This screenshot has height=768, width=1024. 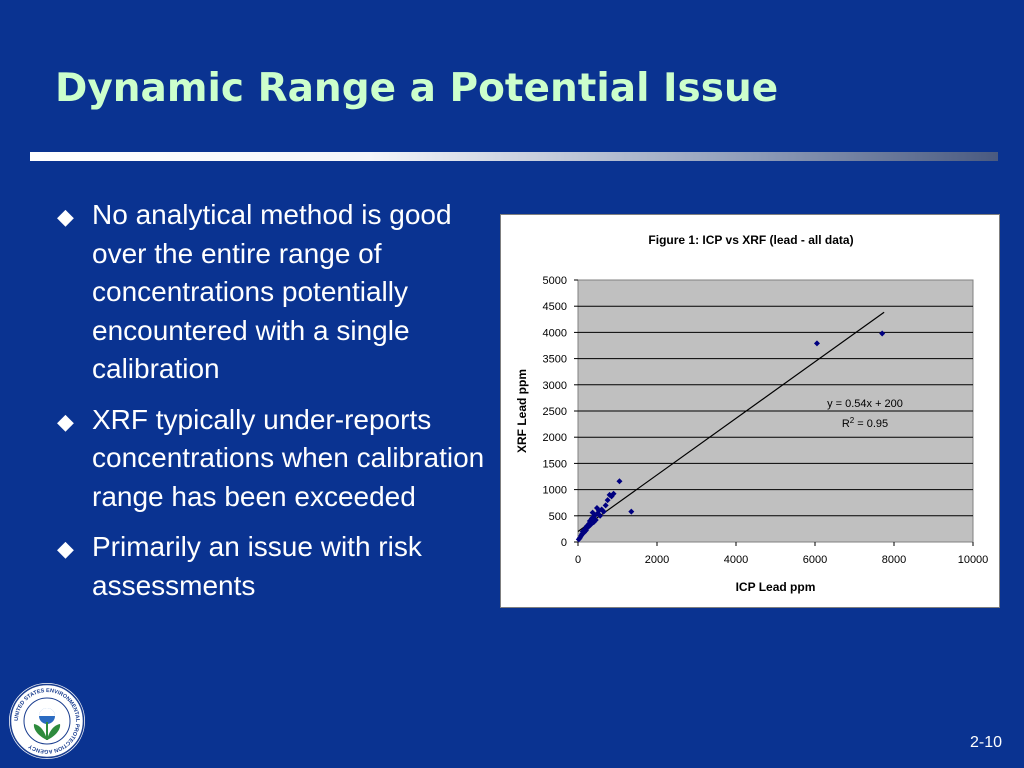 What do you see at coordinates (555, 281) in the screenshot?
I see `y-tick-label: 5000` at bounding box center [555, 281].